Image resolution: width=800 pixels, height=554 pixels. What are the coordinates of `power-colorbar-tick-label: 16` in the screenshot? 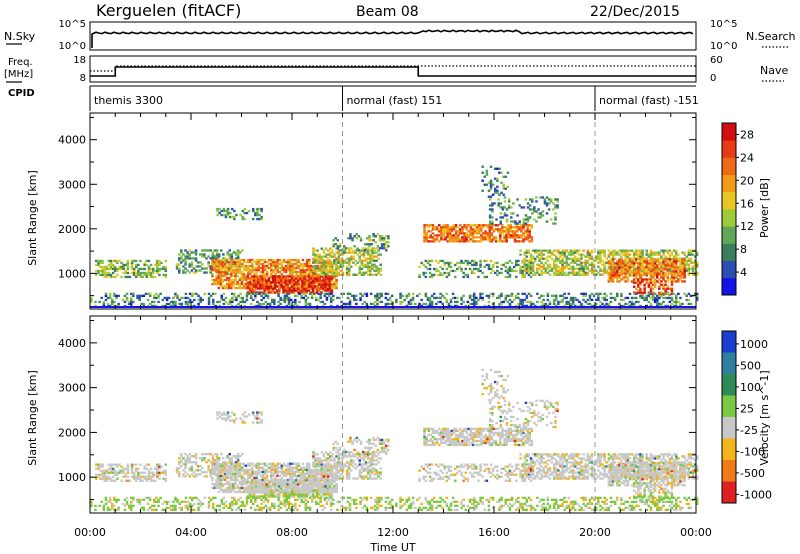 It's located at (747, 203).